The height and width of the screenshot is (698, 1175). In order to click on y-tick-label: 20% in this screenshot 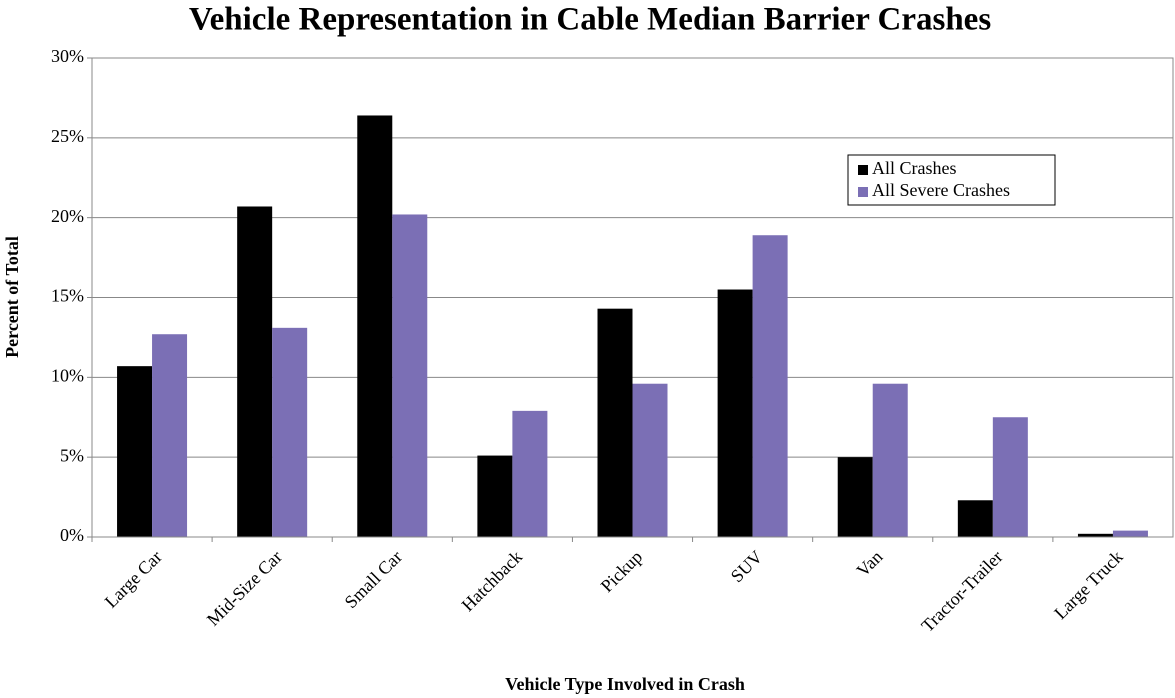, I will do `click(67, 216)`.